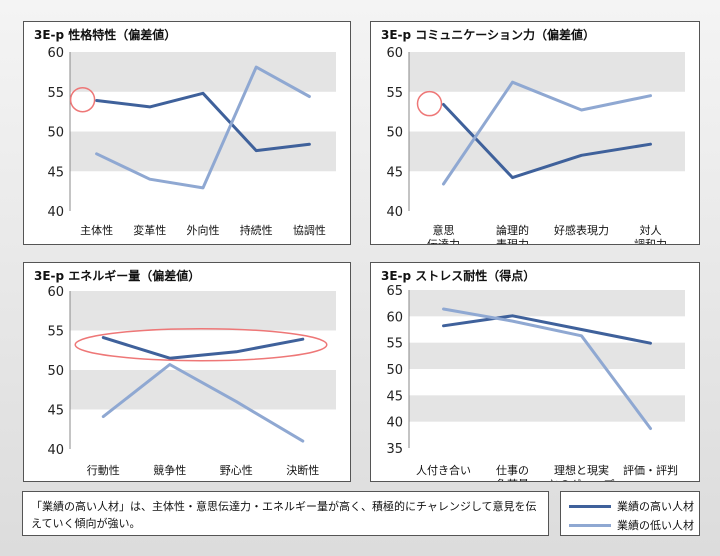 The image size is (720, 556). Describe the element at coordinates (651, 230) in the screenshot. I see `x-category-label: 対人` at that location.